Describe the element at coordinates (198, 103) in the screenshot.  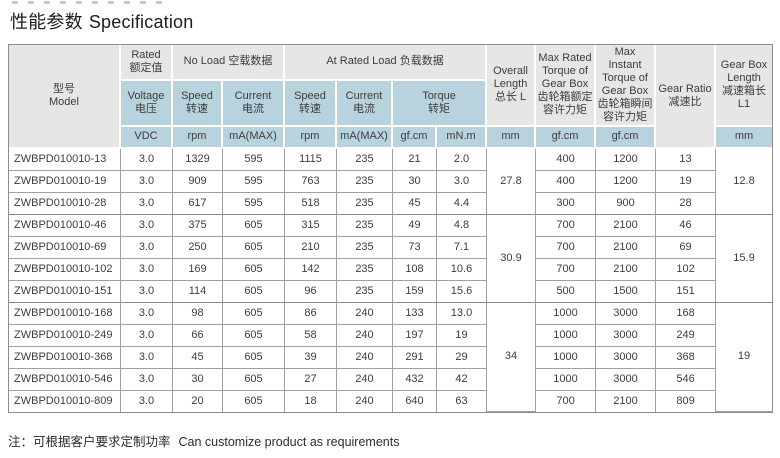
I see `header-noload-speed: Speed 转速` at that location.